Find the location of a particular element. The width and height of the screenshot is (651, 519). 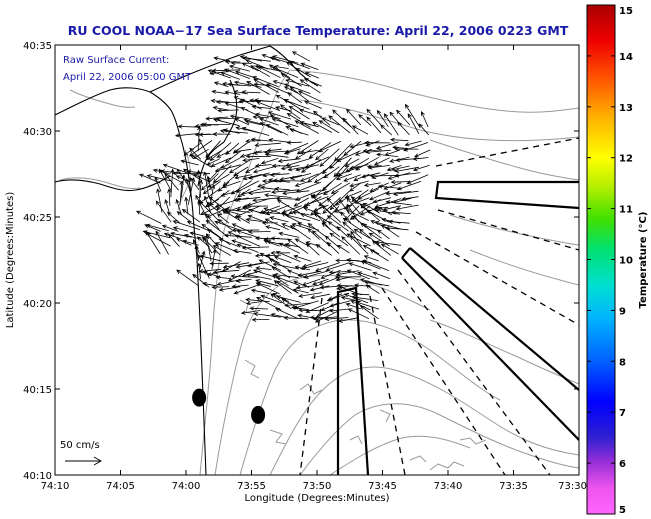

colorbar-gradient is located at coordinates (601, 259).